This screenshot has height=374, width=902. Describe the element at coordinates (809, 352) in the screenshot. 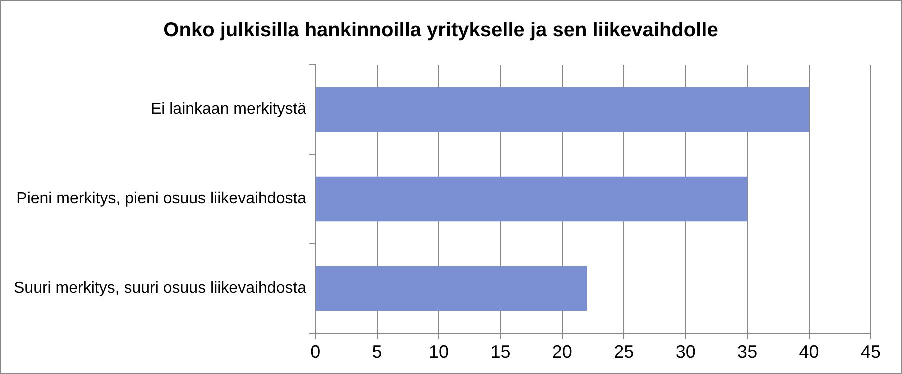

I see `x-tick-label: 40` at that location.